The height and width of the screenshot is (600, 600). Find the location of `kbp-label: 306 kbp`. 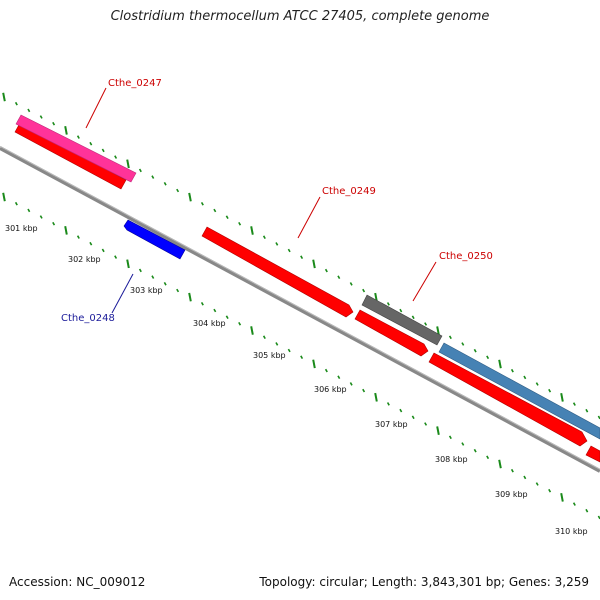

kbp-label: 306 kbp is located at coordinates (330, 389).